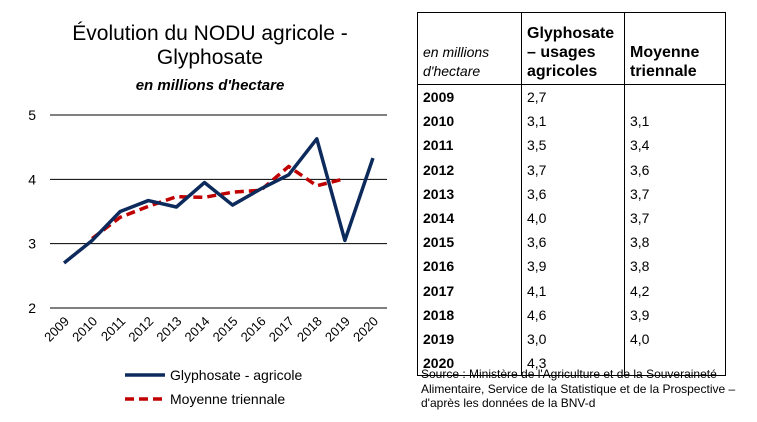 The height and width of the screenshot is (422, 757). What do you see at coordinates (469, 169) in the screenshot?
I see `year-cell: 2012` at bounding box center [469, 169].